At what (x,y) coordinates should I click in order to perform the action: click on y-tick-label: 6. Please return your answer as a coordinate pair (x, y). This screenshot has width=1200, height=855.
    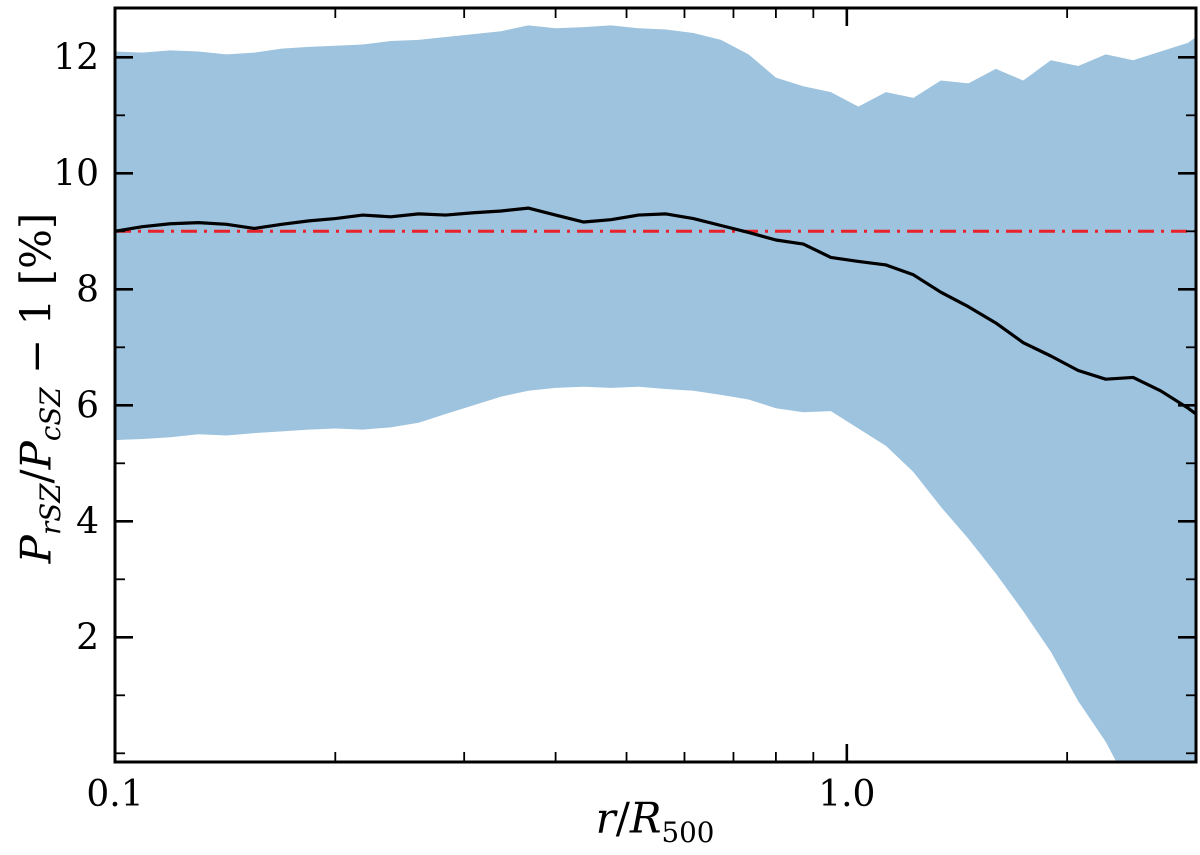
    Looking at the image, I should click on (87, 405).